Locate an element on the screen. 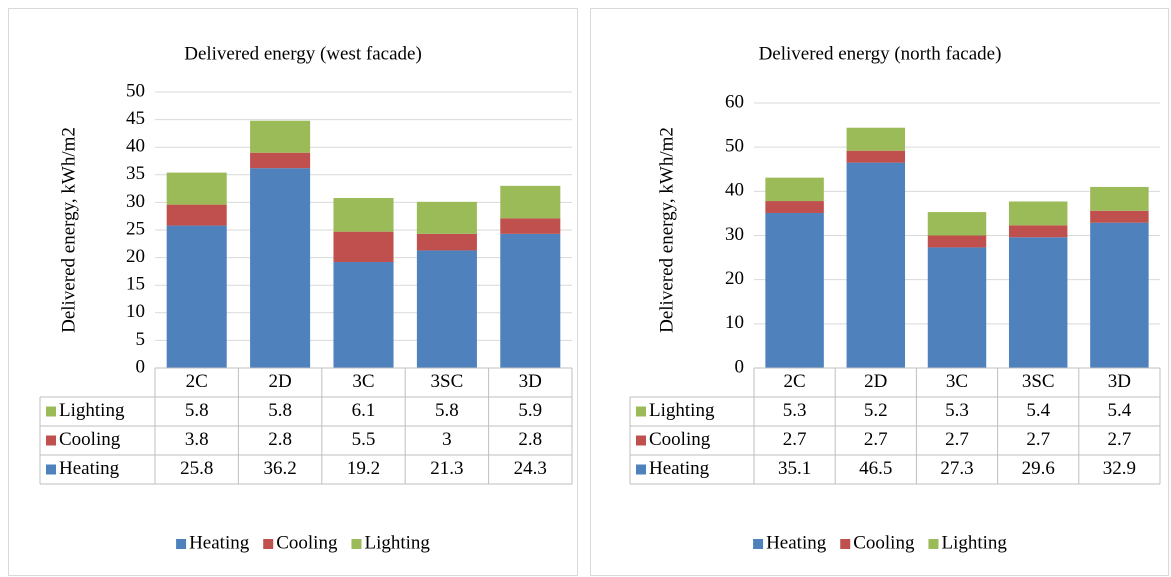  chart-title: Delivered energy (west facade) is located at coordinates (303, 53).